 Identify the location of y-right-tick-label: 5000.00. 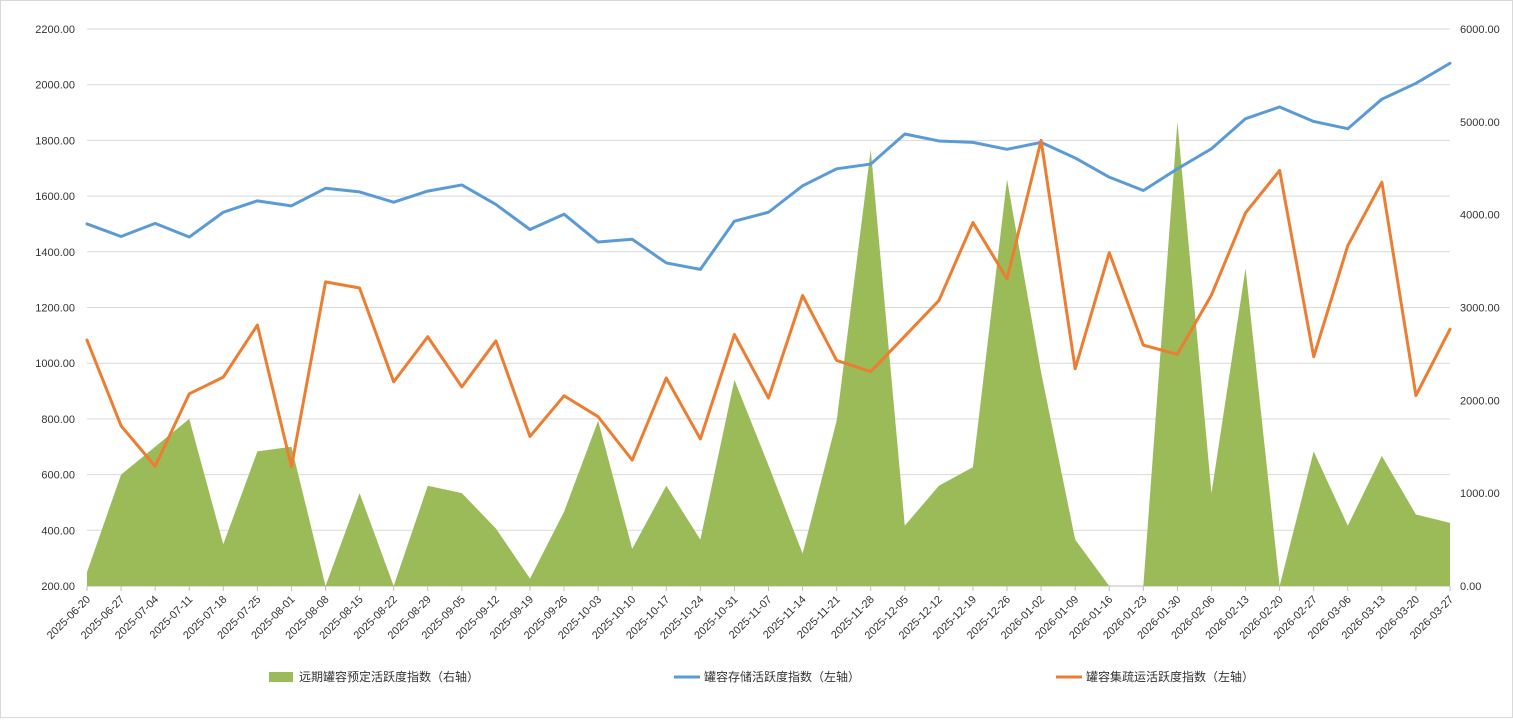
(1480, 123).